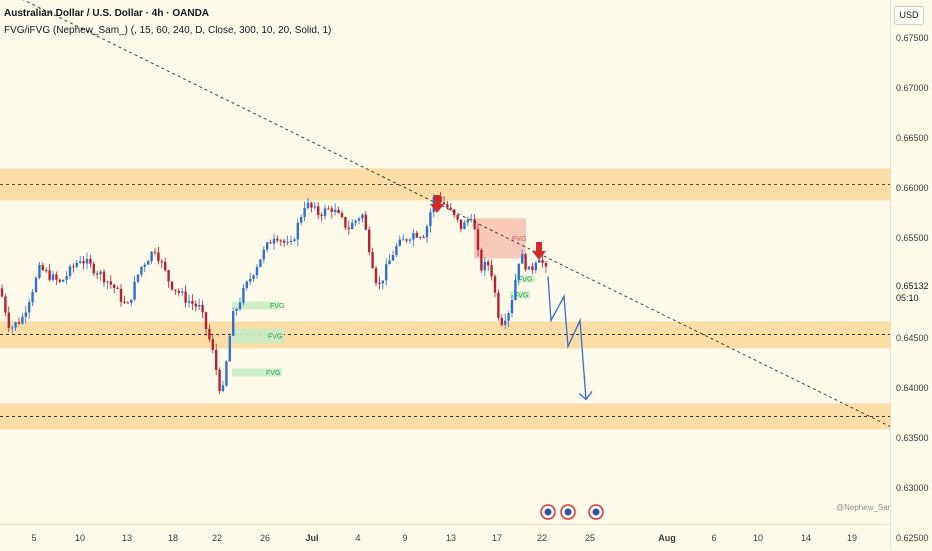 Image resolution: width=932 pixels, height=551 pixels. What do you see at coordinates (806, 538) in the screenshot?
I see `time-tick-label: 14` at bounding box center [806, 538].